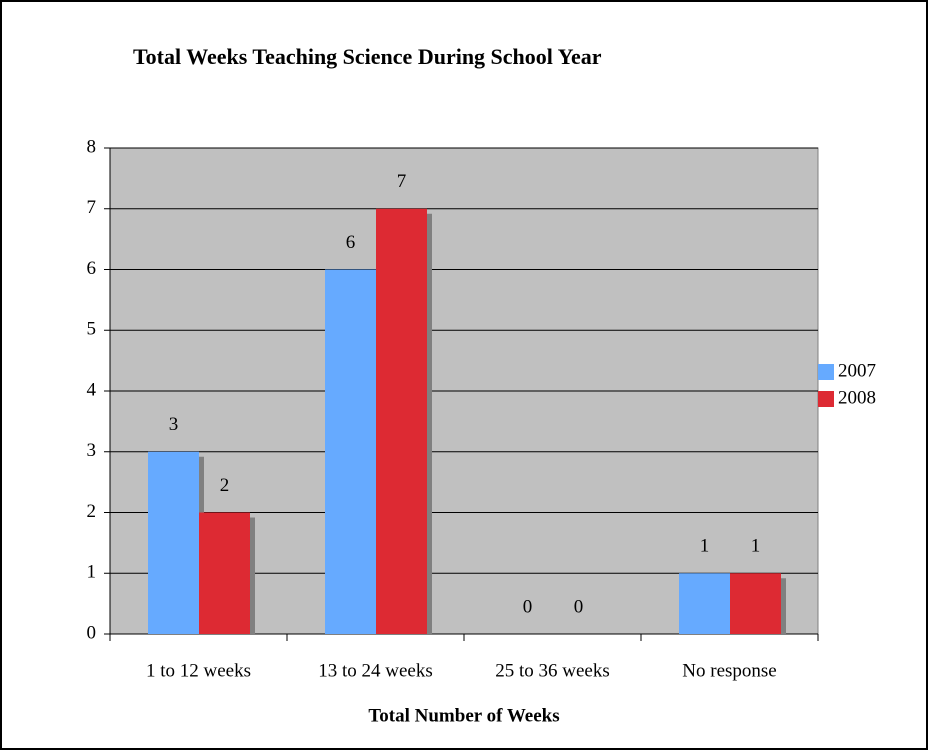 The width and height of the screenshot is (928, 750). Describe the element at coordinates (857, 397) in the screenshot. I see `legend-label: 2008` at that location.